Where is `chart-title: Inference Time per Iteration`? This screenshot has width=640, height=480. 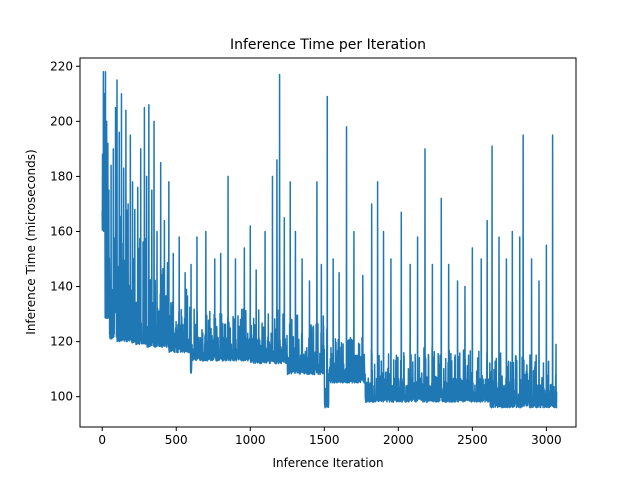
chart-title: Inference Time per Iteration is located at coordinates (328, 45).